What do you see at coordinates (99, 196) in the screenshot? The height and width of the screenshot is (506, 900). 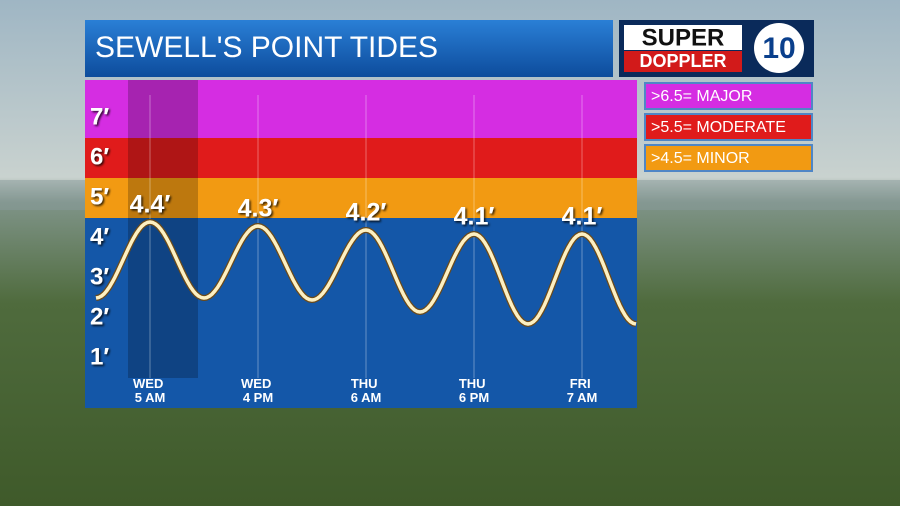 I see `y-tick-label: 5′` at bounding box center [99, 196].